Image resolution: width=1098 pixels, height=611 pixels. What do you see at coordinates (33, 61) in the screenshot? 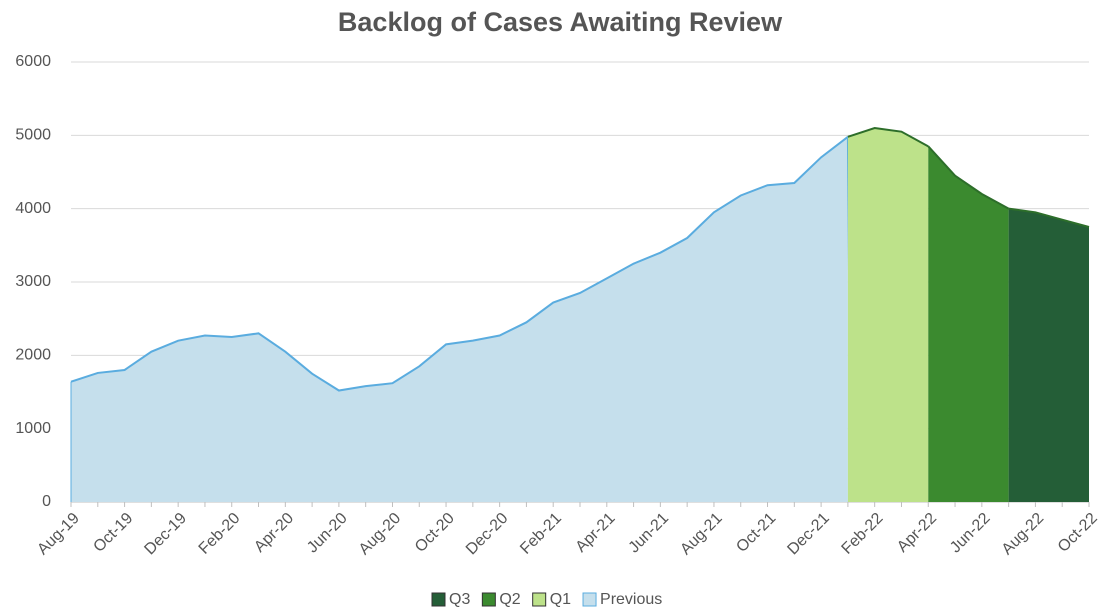
I see `y-tick-label: 6000` at bounding box center [33, 61].